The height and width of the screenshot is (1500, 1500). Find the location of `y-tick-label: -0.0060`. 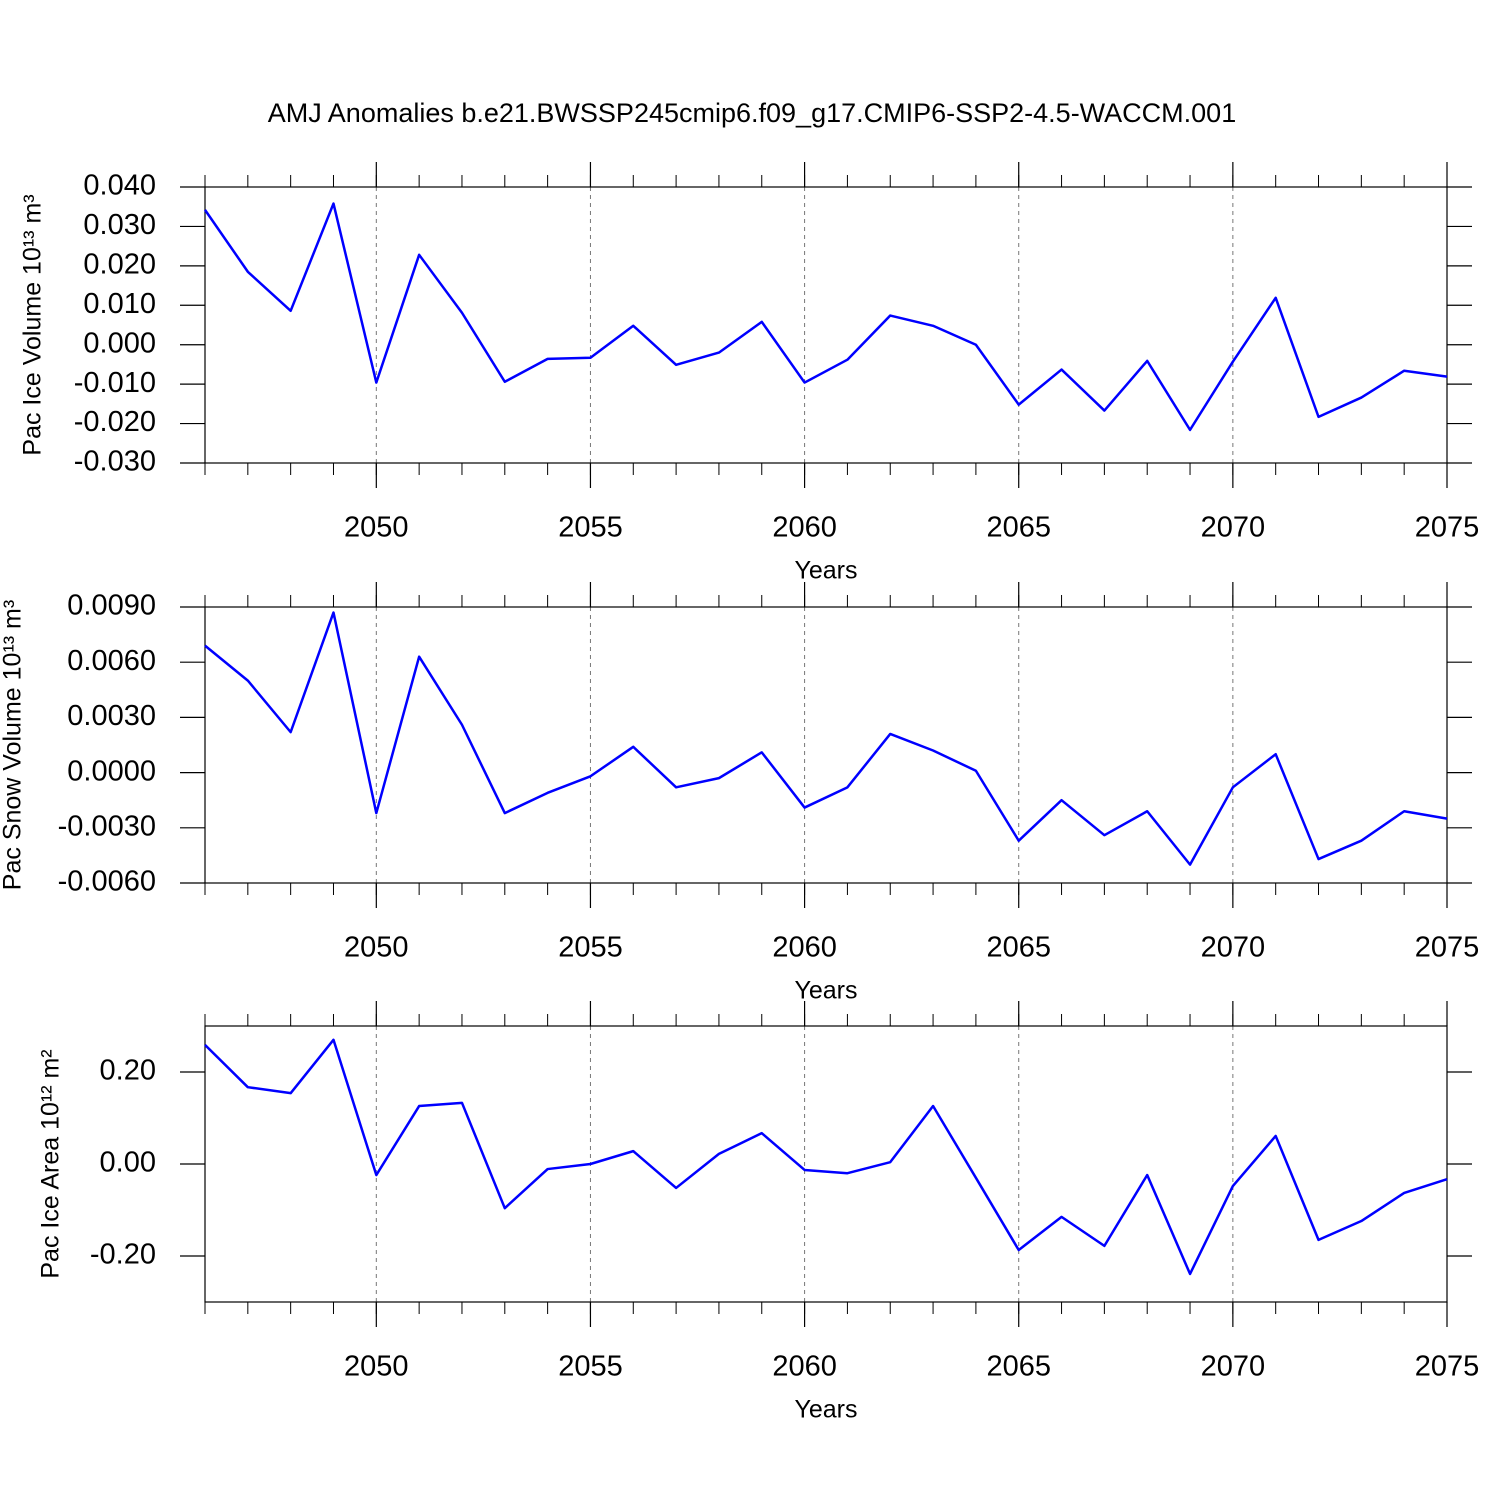

y-tick-label: -0.0060 is located at coordinates (107, 882).